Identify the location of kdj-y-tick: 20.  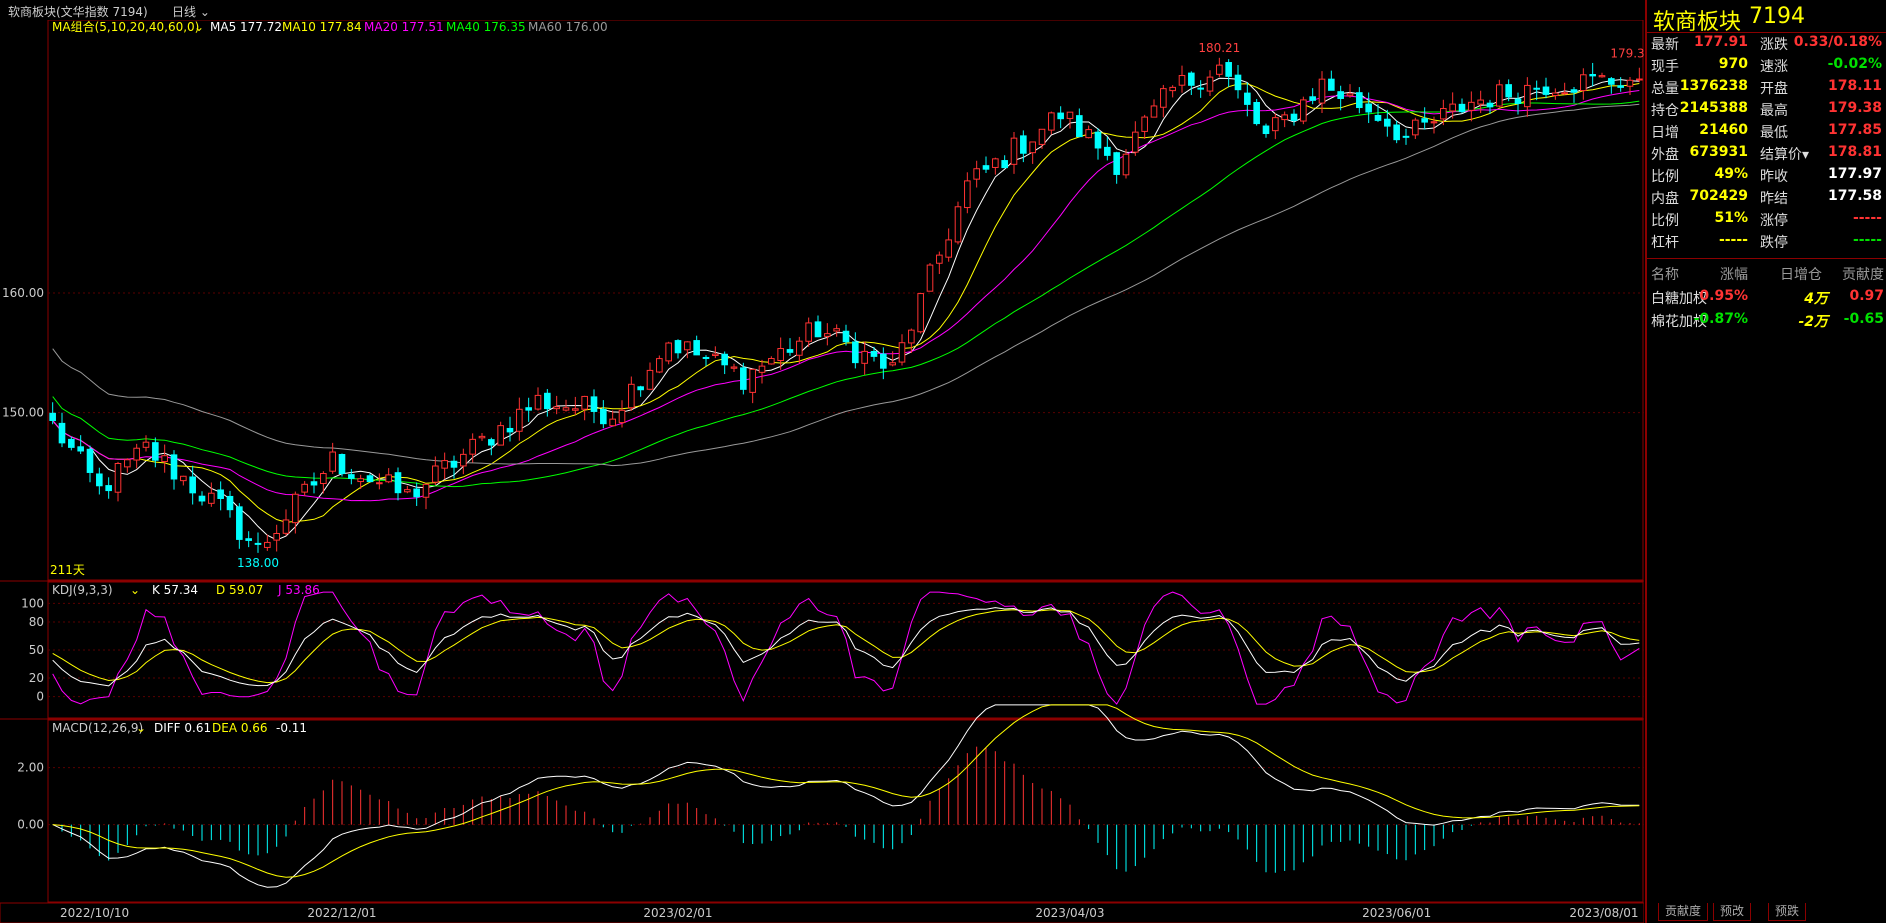
(36, 678).